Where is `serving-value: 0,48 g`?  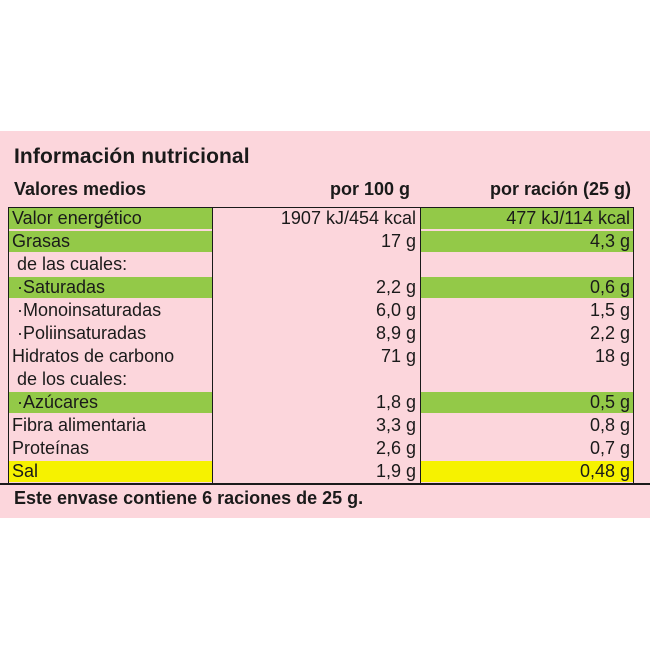 serving-value: 0,48 g is located at coordinates (527, 471).